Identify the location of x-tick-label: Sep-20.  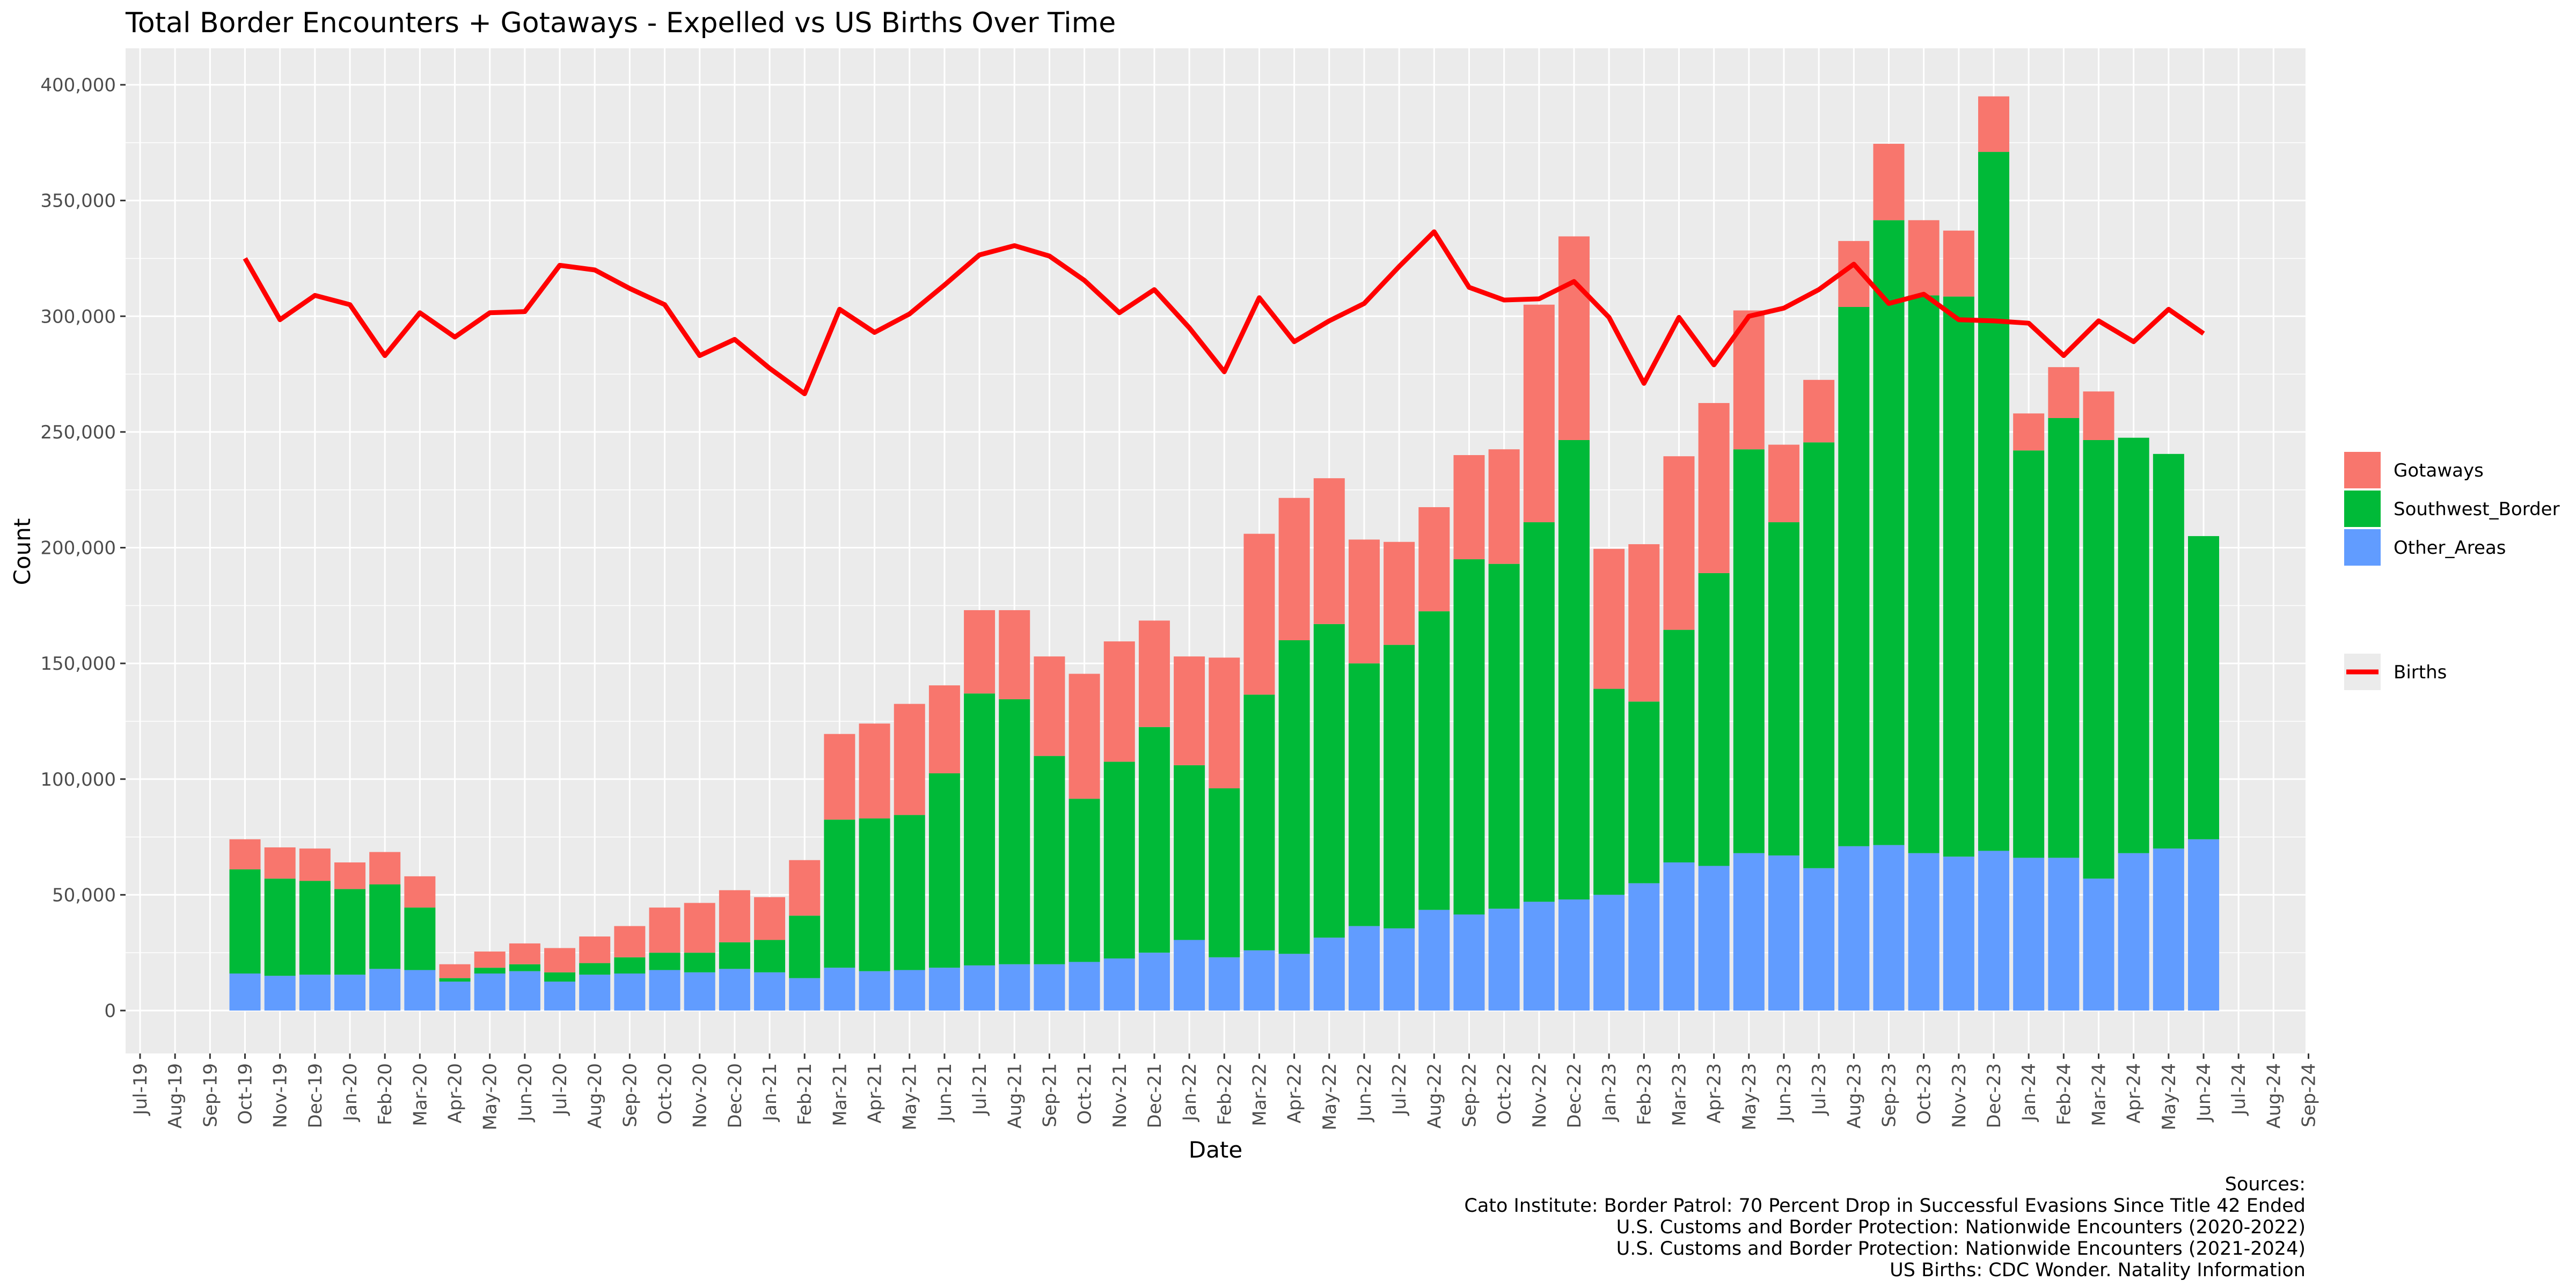
(630, 1095).